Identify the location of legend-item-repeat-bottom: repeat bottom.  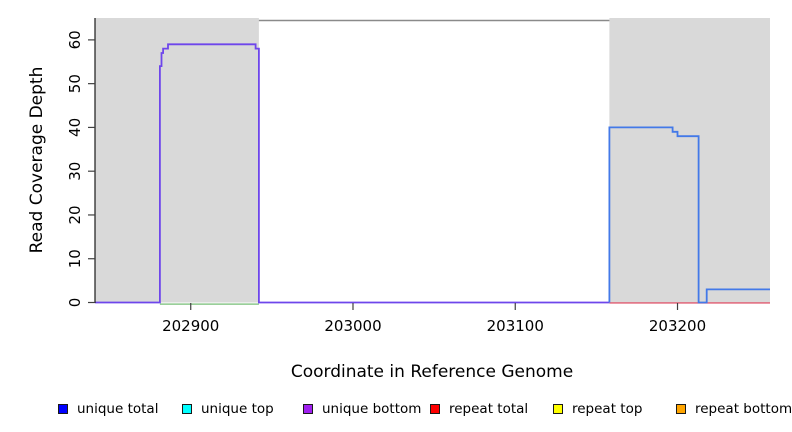
(734, 409).